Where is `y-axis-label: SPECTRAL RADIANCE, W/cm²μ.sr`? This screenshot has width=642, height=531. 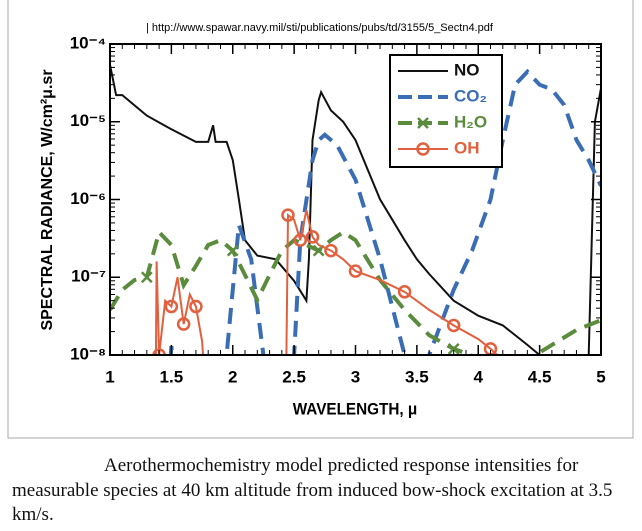 y-axis-label: SPECTRAL RADIANCE, W/cm²μ.sr is located at coordinates (47, 199).